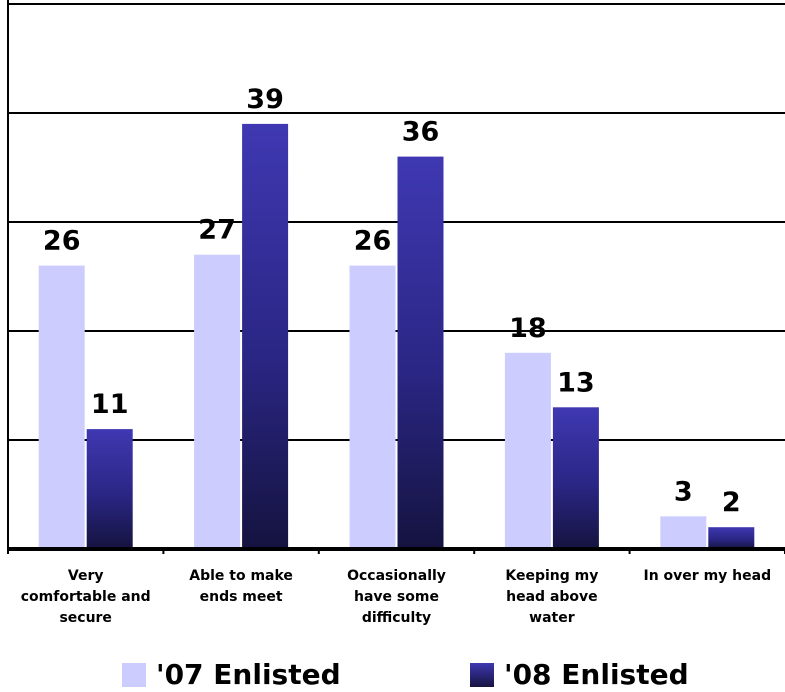 Image resolution: width=785 pixels, height=692 pixels. Describe the element at coordinates (527, 450) in the screenshot. I see `bar-s0-c3` at that location.